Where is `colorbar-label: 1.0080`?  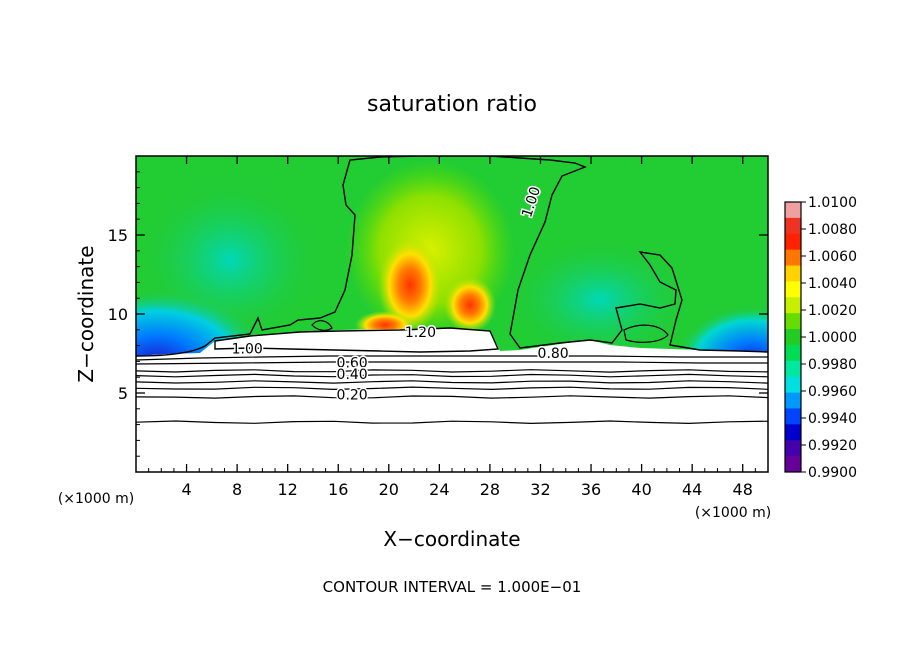 colorbar-label: 1.0080 is located at coordinates (832, 230).